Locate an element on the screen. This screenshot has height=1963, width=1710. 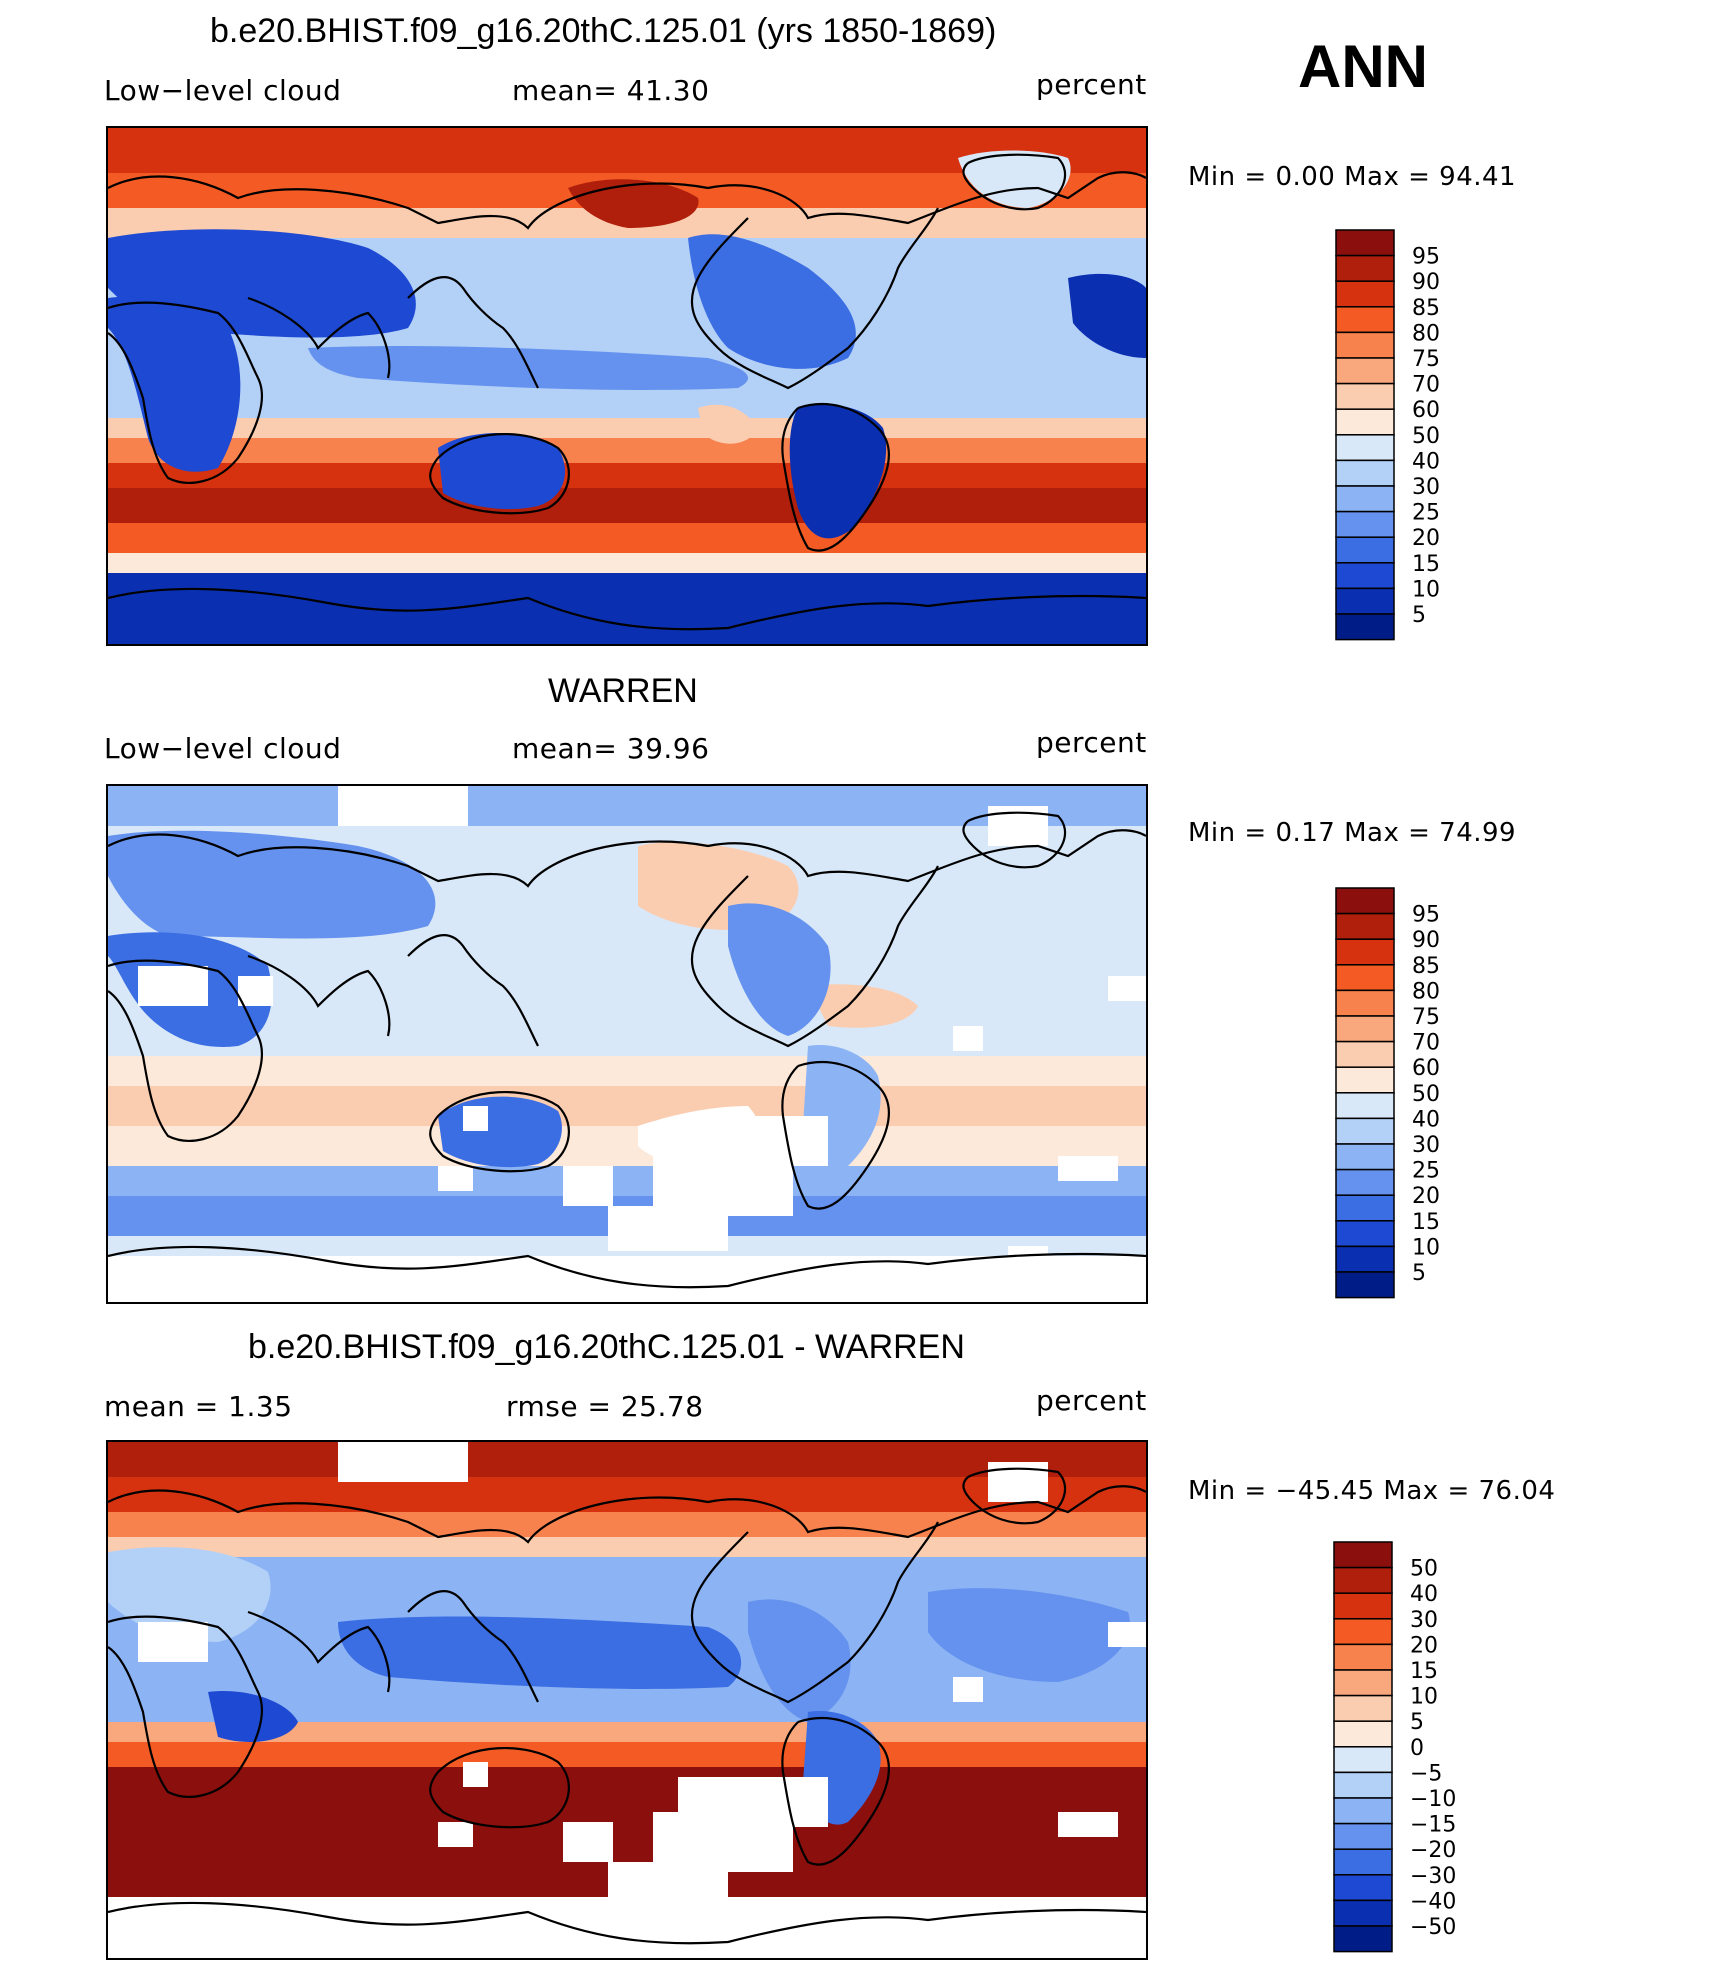
panel-3-units: percent is located at coordinates (1091, 1400).